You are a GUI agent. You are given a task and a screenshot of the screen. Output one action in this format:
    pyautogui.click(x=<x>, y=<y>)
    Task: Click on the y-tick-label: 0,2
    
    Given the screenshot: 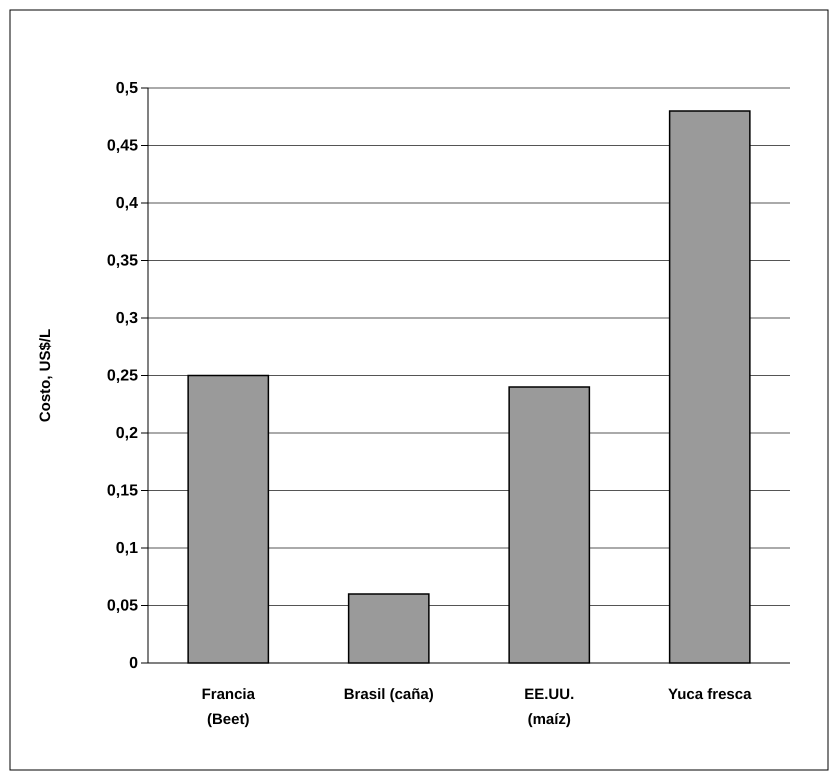 What is the action you would take?
    pyautogui.click(x=127, y=433)
    